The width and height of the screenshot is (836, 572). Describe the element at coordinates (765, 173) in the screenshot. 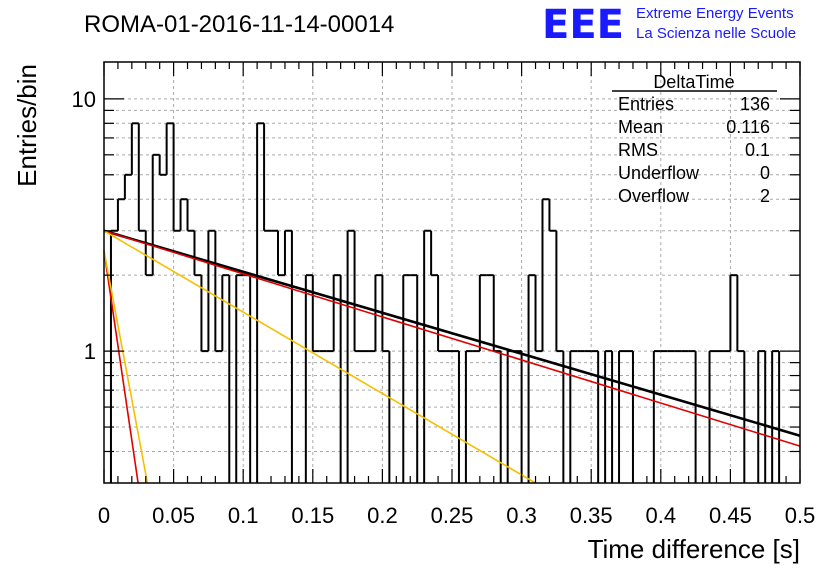

I see `stats-value: 0` at that location.